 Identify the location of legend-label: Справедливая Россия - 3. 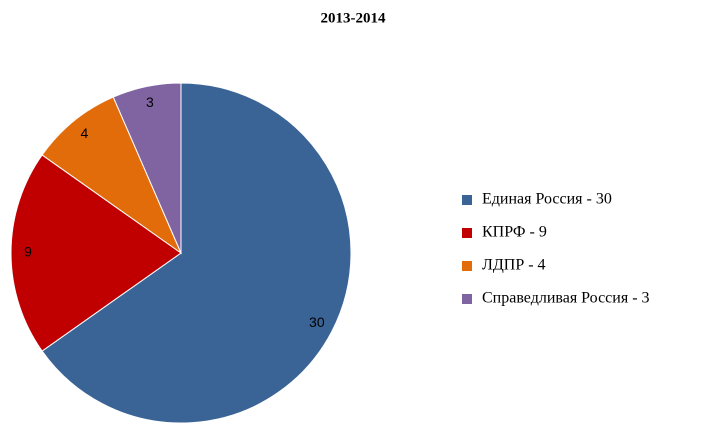
(566, 298).